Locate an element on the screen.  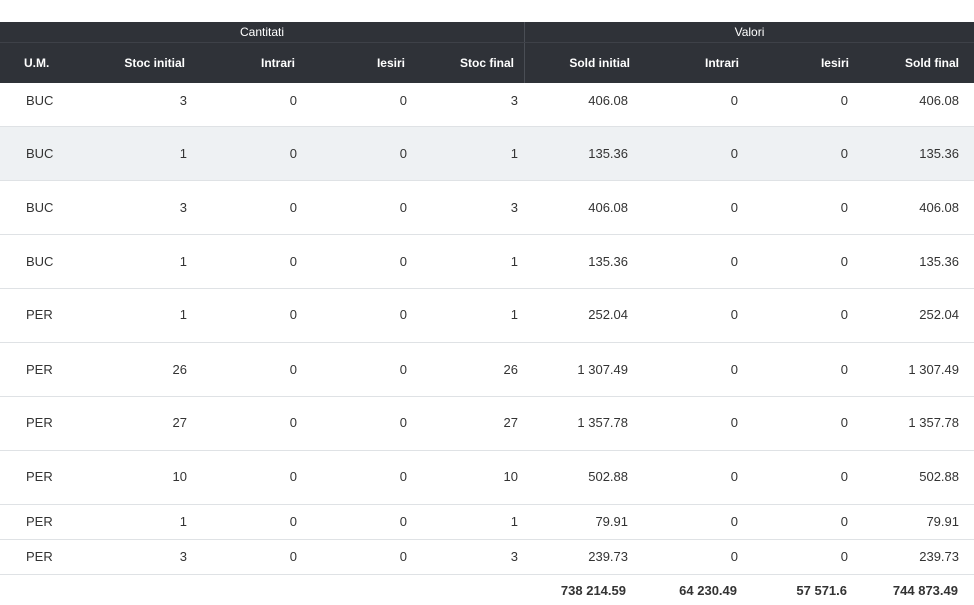
cell-stoc-initial: 10 is located at coordinates (179, 476).